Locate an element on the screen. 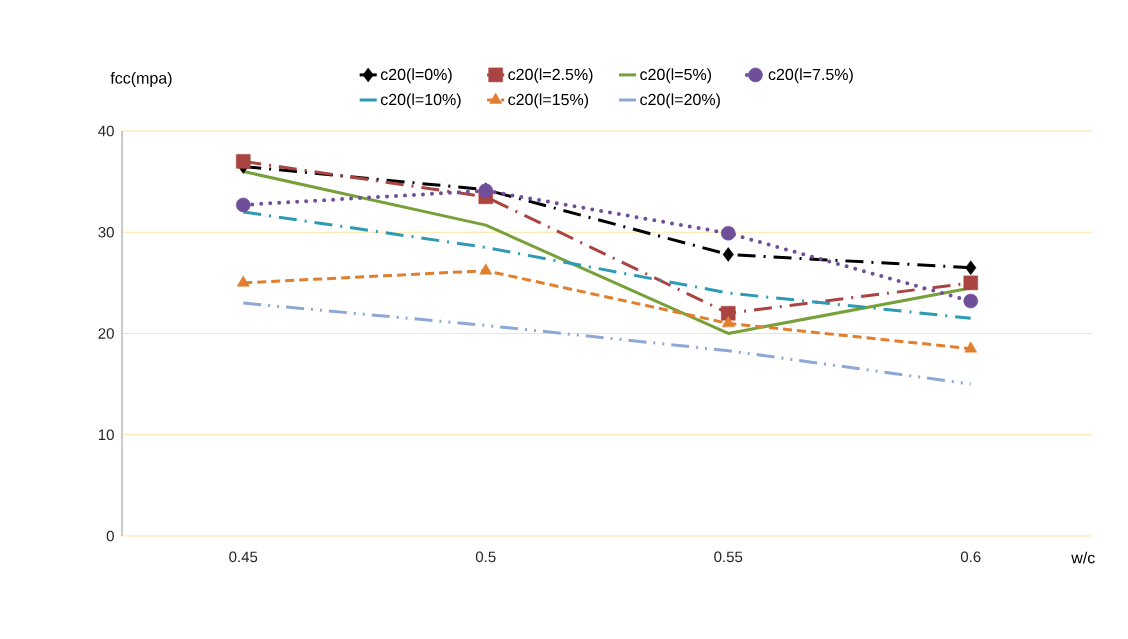  legend-label: c20(l=7.5%) is located at coordinates (810, 76).